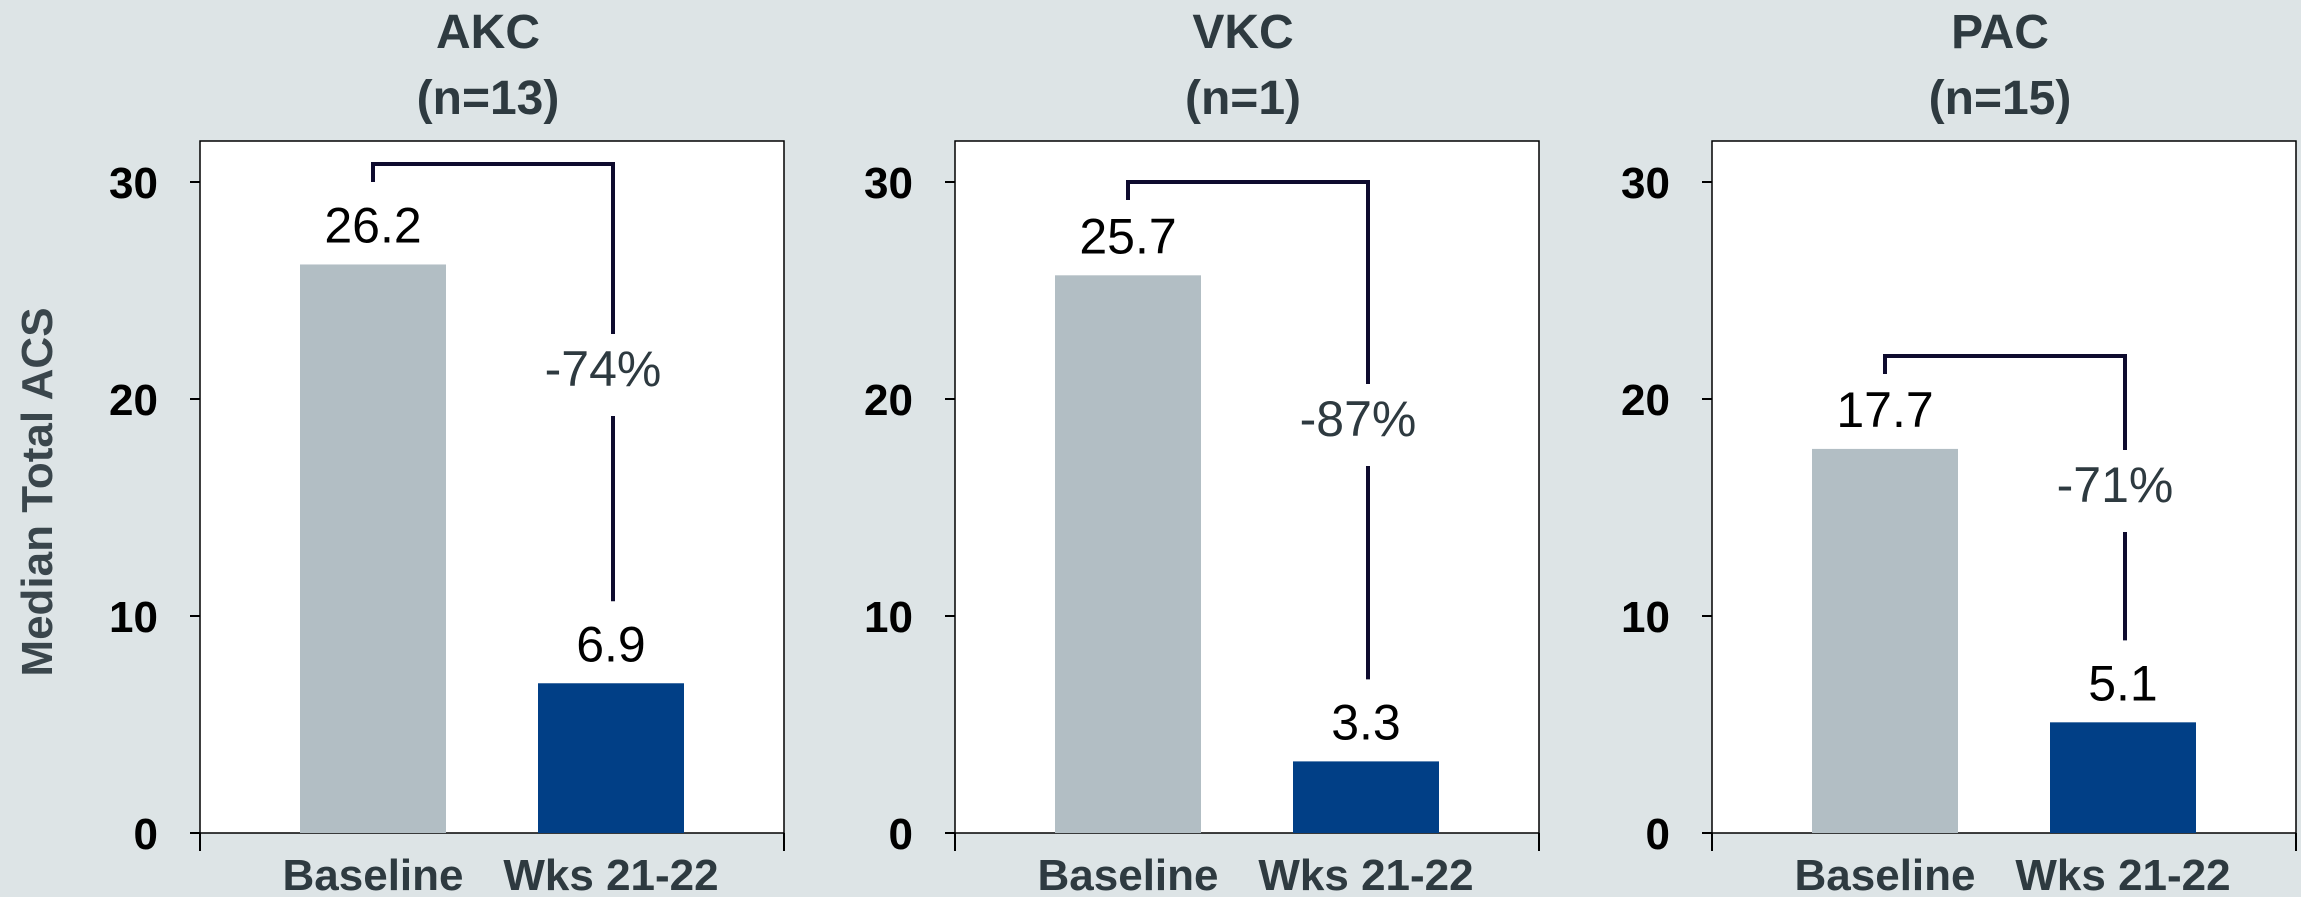 The width and height of the screenshot is (2301, 897). What do you see at coordinates (1242, 32) in the screenshot?
I see `chart-title: VKC` at bounding box center [1242, 32].